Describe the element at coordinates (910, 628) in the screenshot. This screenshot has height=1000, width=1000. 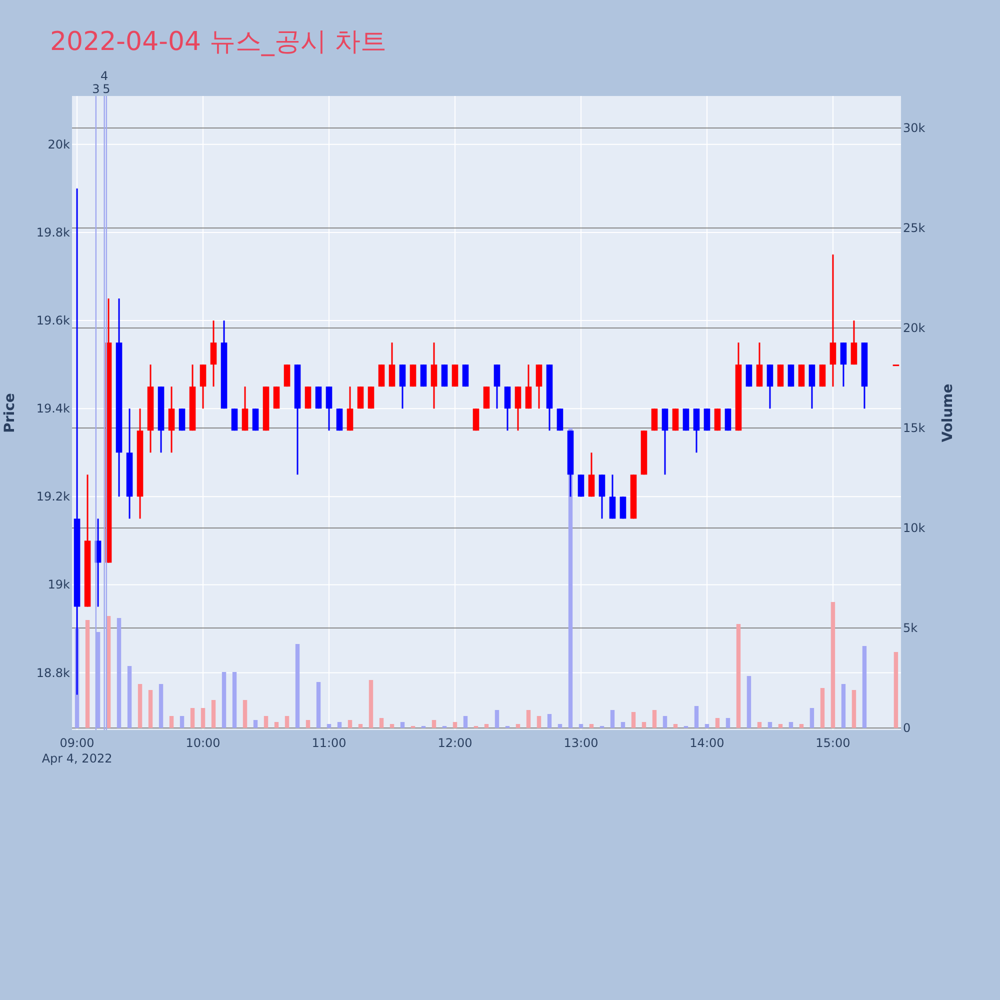
I see `y2-tick-label: 5k` at that location.